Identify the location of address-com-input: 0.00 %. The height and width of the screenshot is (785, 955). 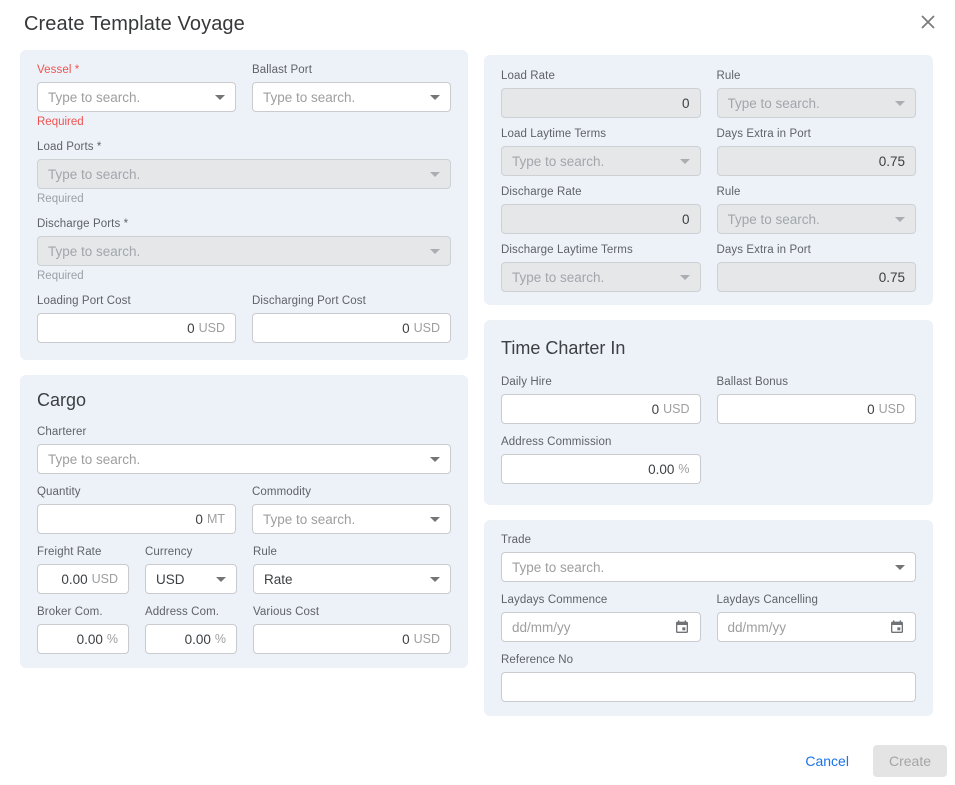
(191, 639).